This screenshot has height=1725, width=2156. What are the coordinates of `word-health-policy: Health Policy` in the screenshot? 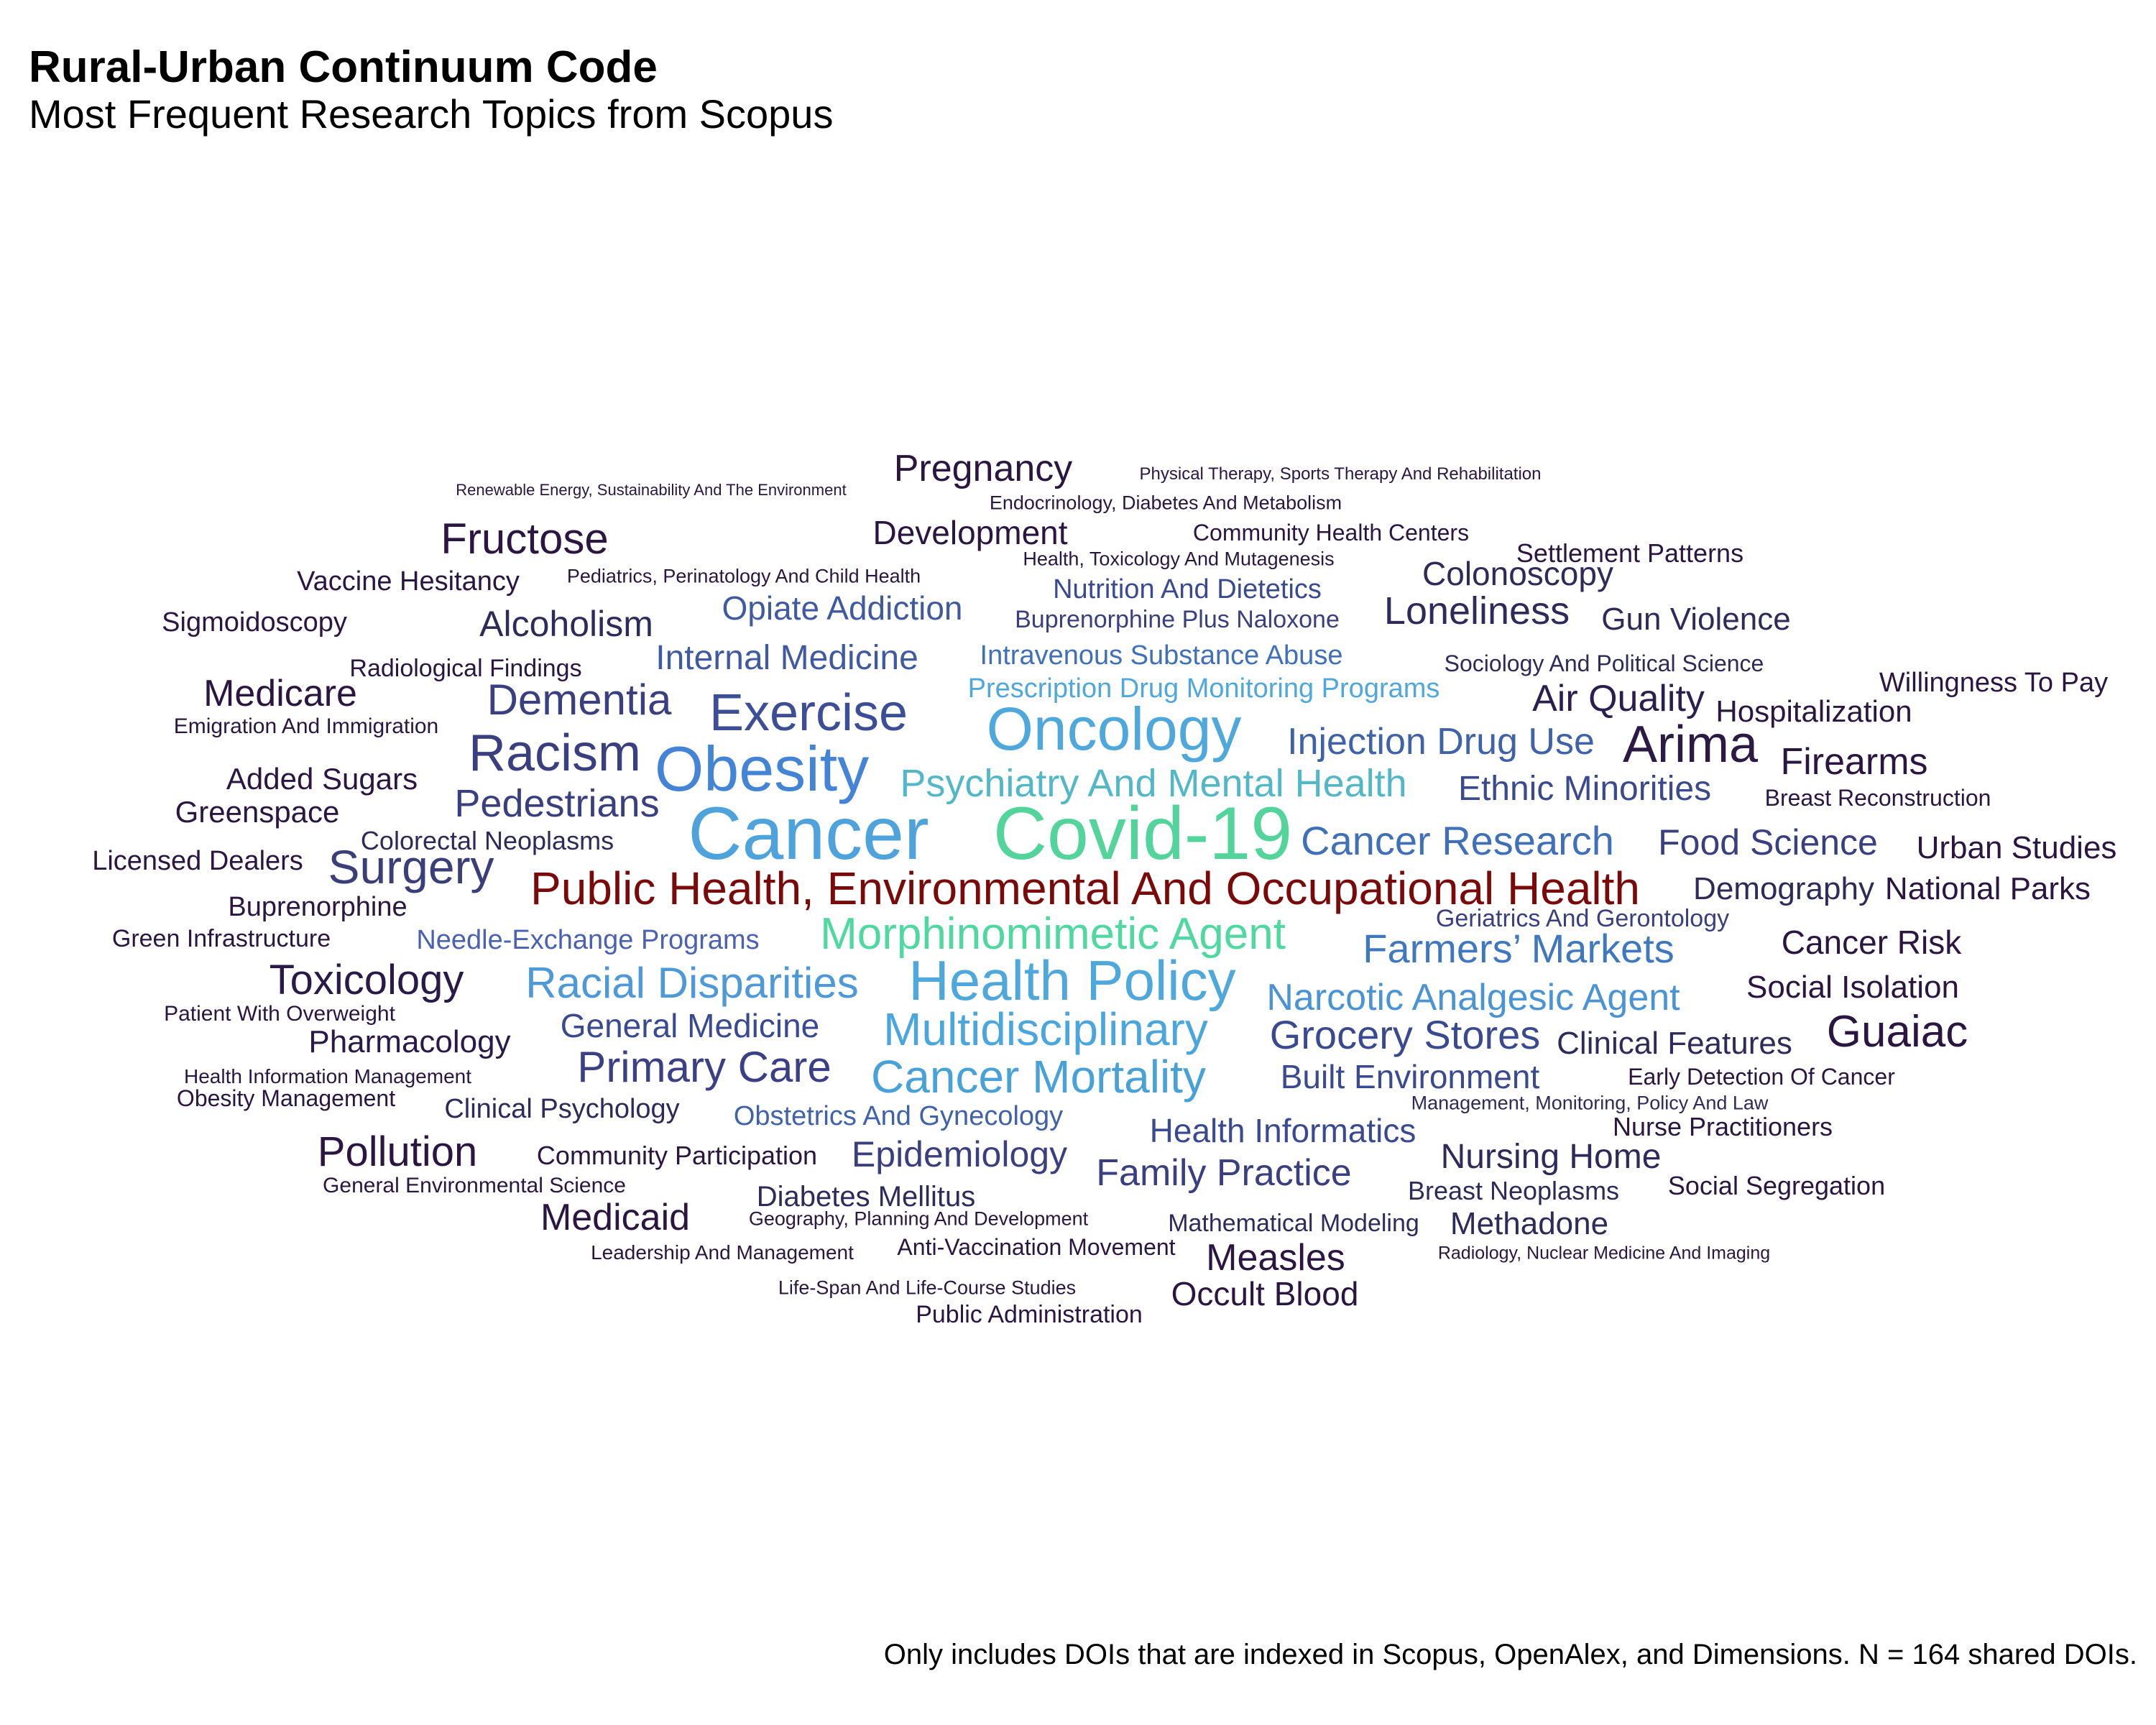 It's located at (1072, 980).